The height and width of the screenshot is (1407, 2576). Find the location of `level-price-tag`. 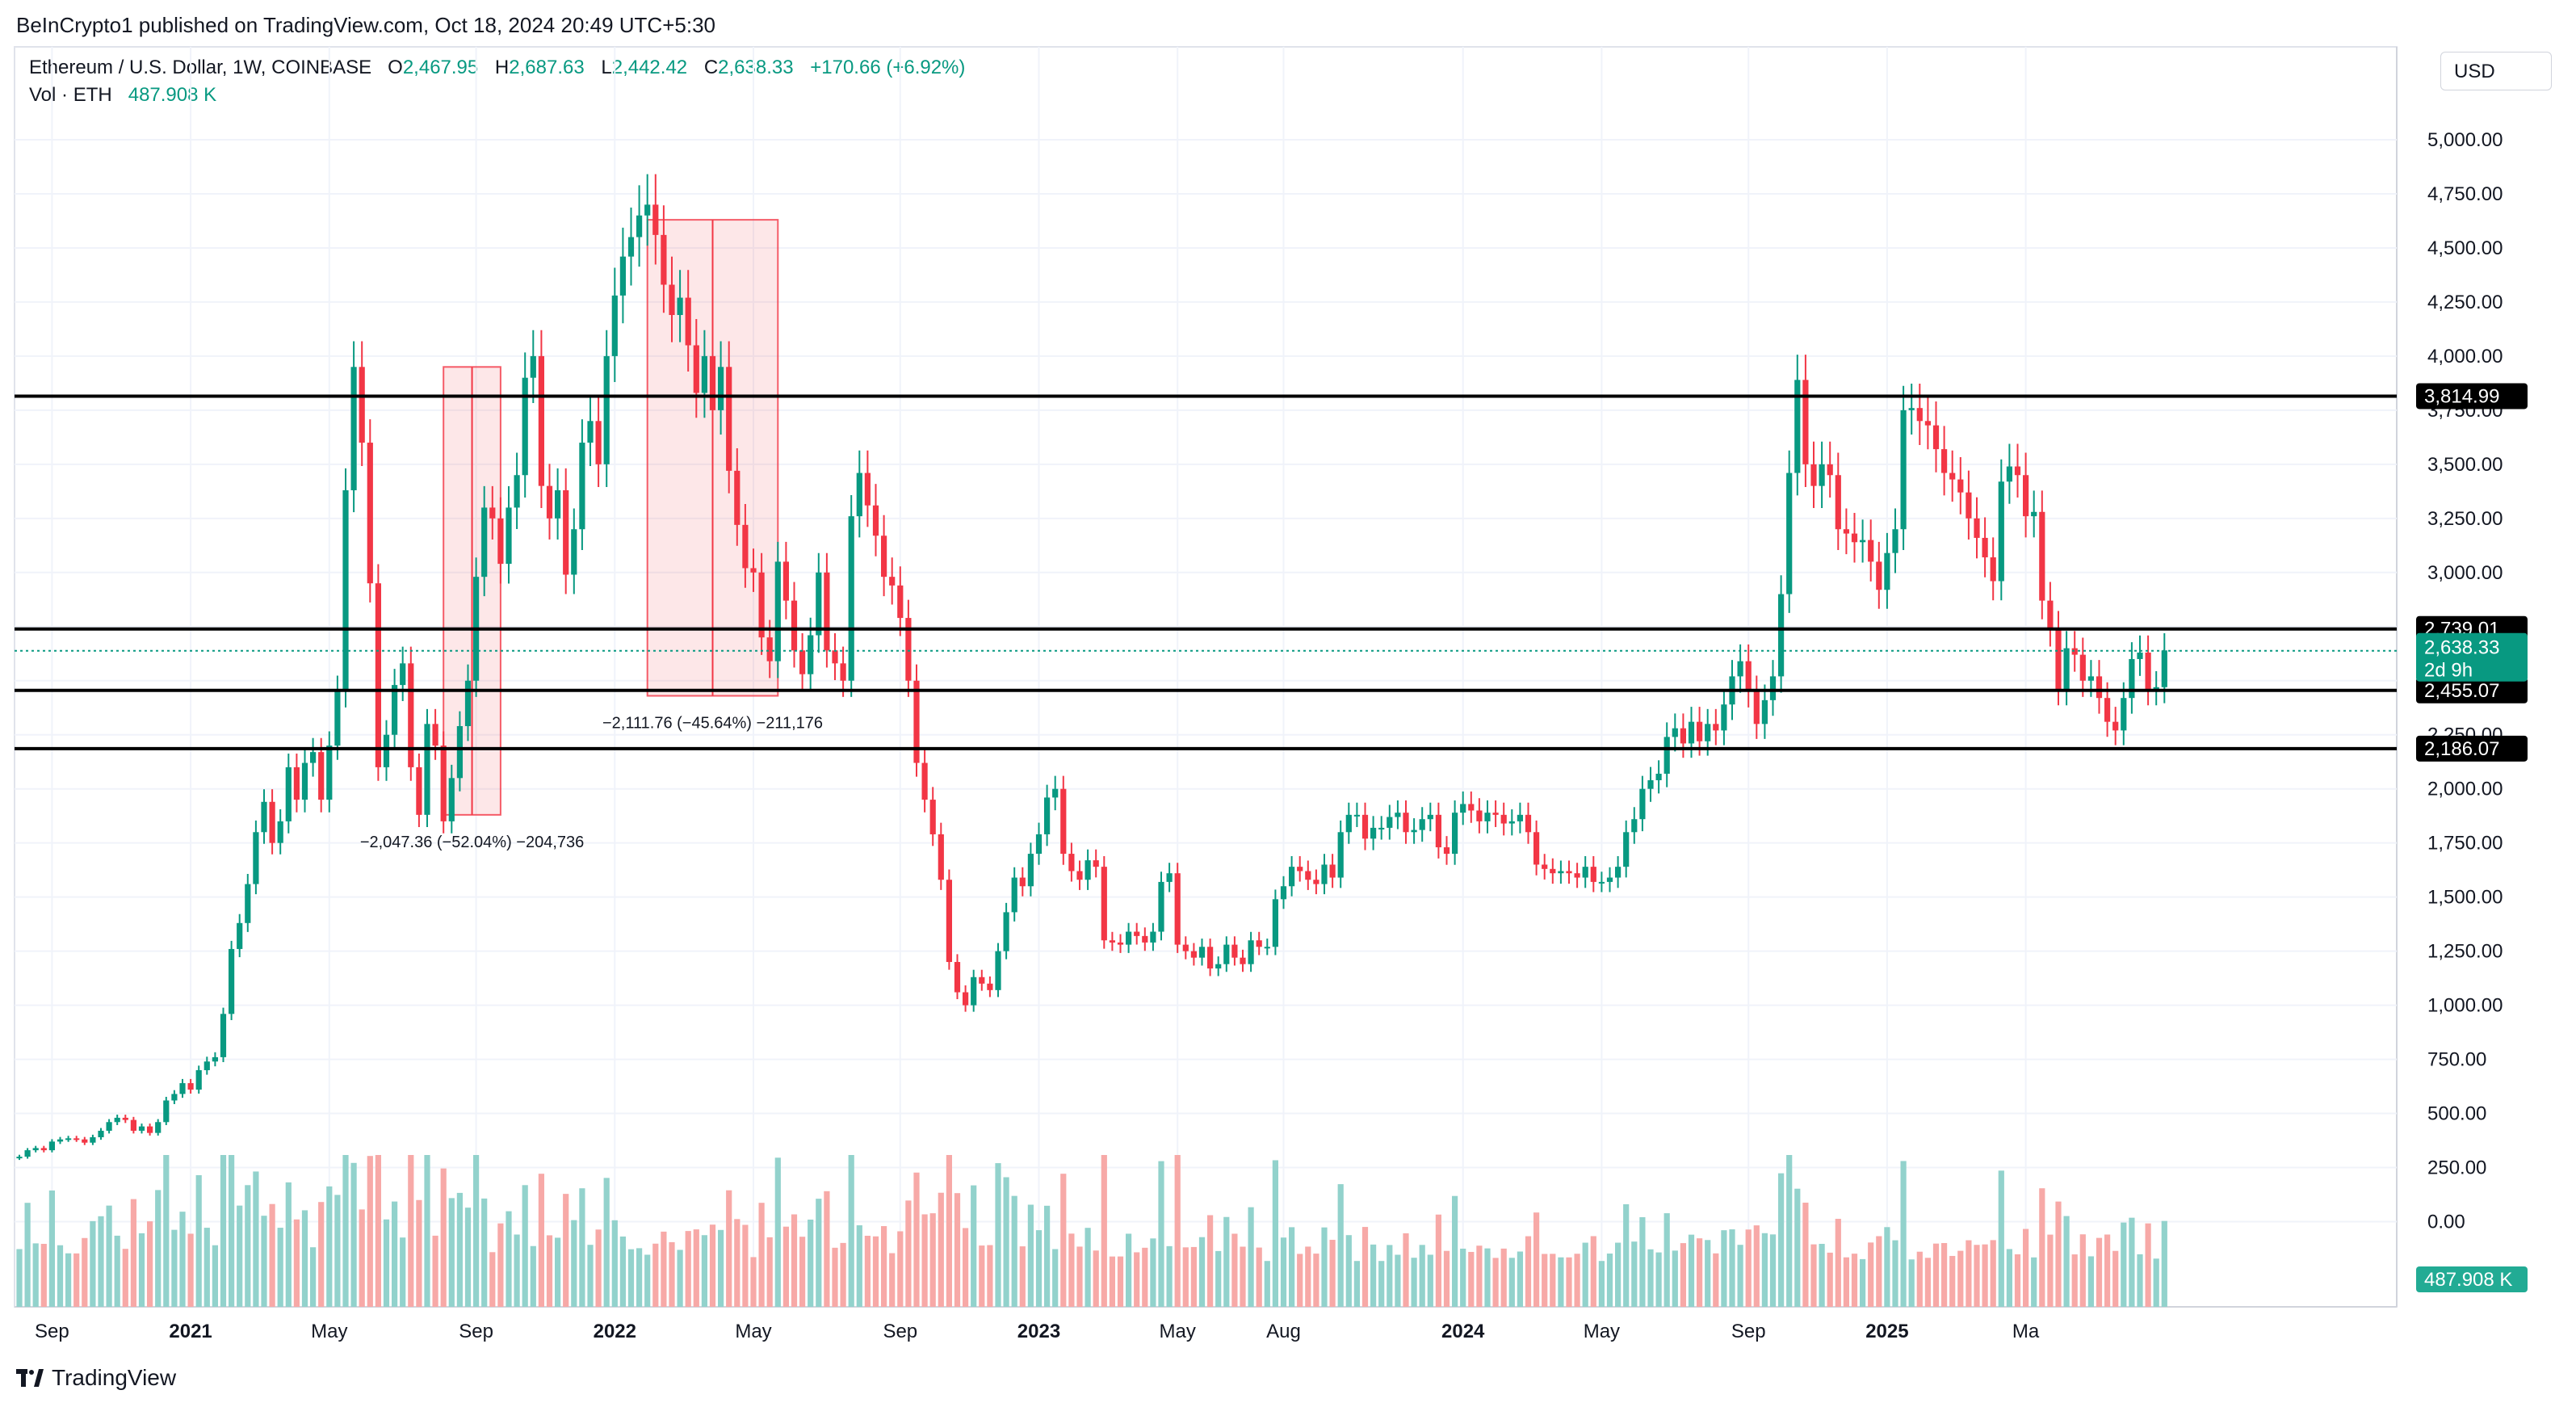

level-price-tag is located at coordinates (2472, 690).